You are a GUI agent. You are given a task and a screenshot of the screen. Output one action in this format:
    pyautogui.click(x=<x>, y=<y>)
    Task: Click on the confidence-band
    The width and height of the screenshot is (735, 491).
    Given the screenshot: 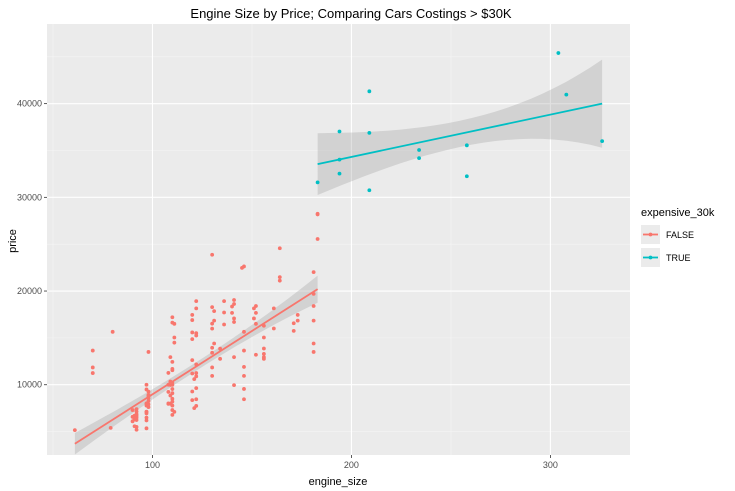 What is the action you would take?
    pyautogui.click(x=460, y=127)
    